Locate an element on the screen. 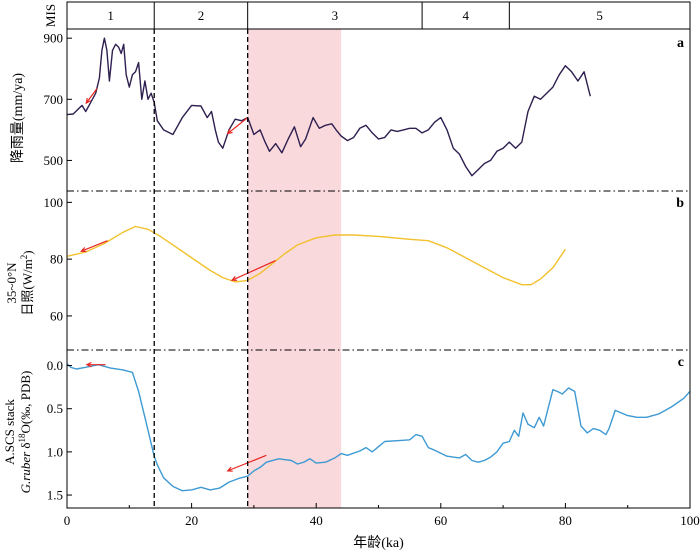  label-italic: G.ruber is located at coordinates (25, 472).